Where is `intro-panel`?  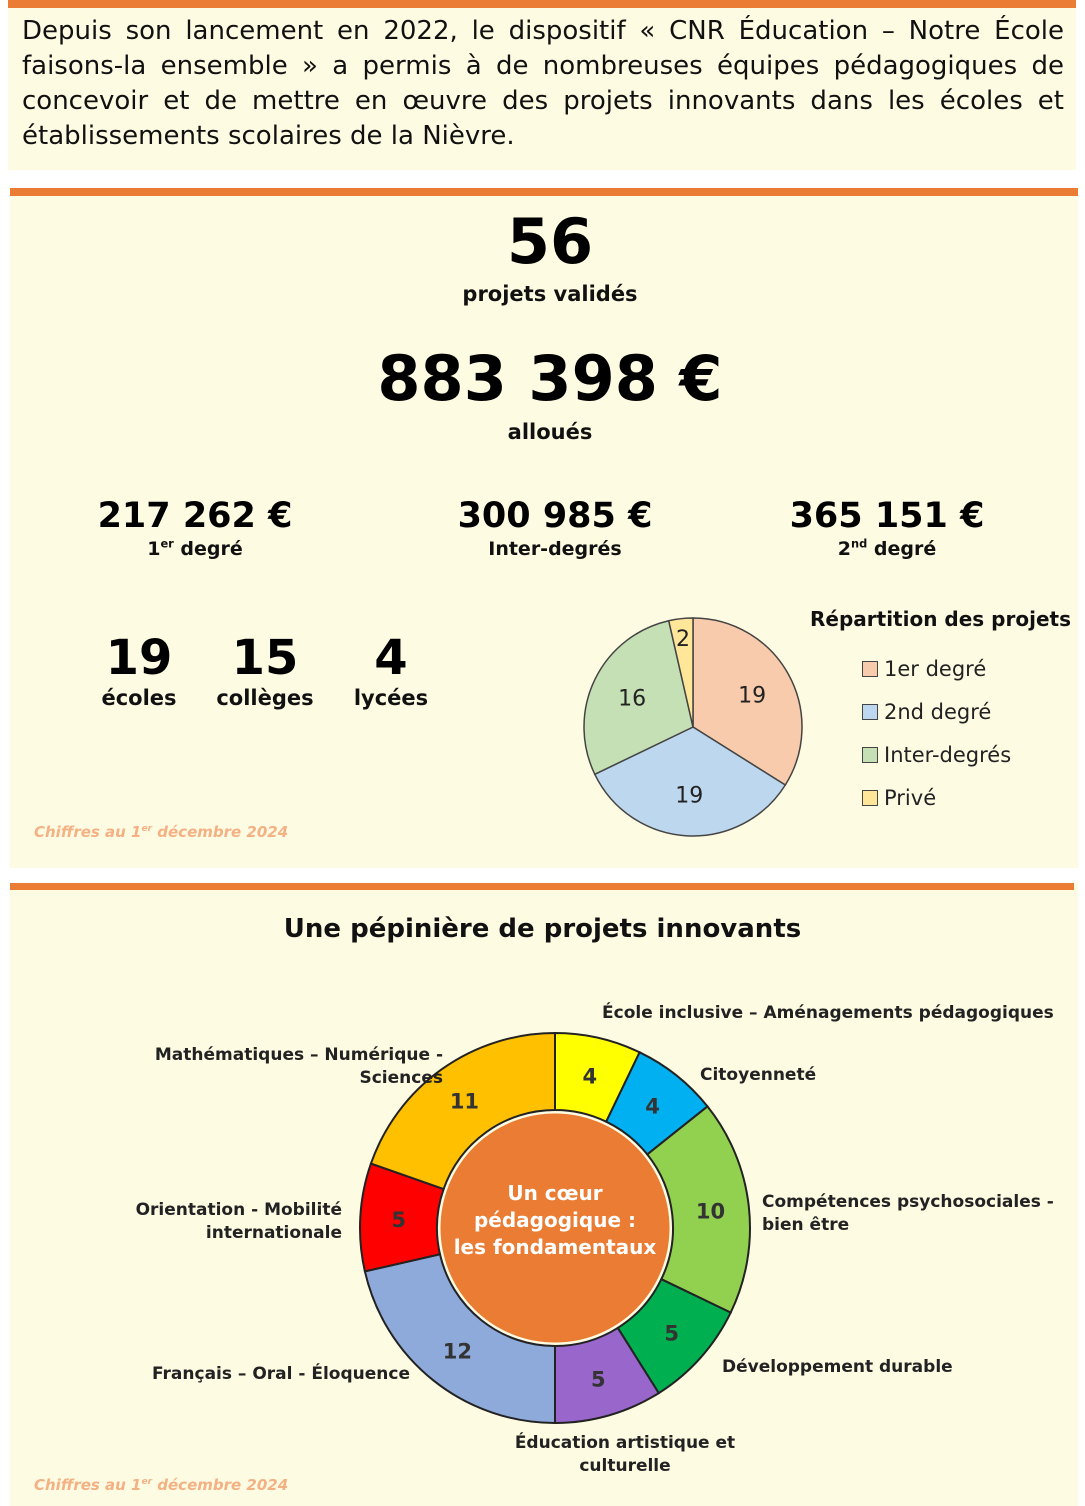 intro-panel is located at coordinates (542, 85).